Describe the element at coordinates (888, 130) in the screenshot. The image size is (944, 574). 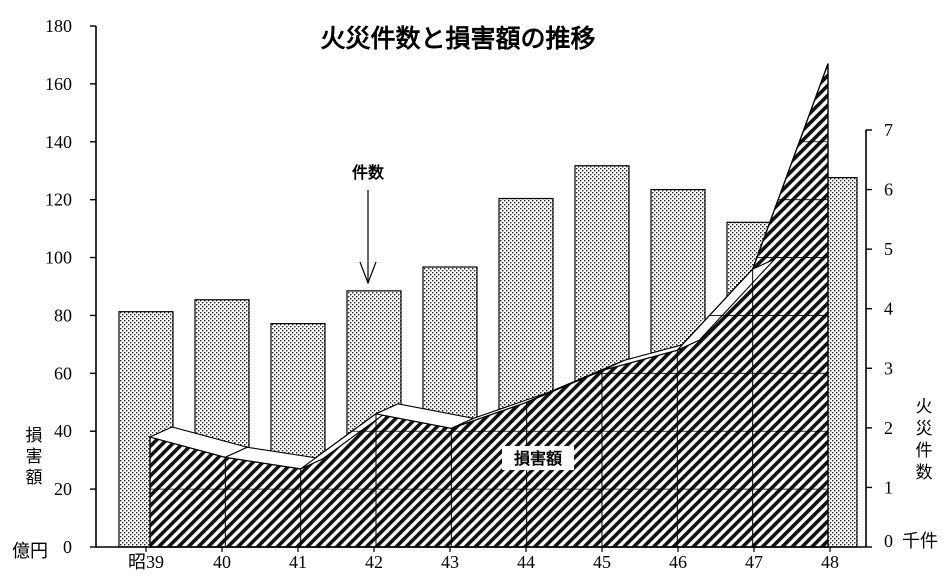
I see `right-tick-label: 7` at that location.